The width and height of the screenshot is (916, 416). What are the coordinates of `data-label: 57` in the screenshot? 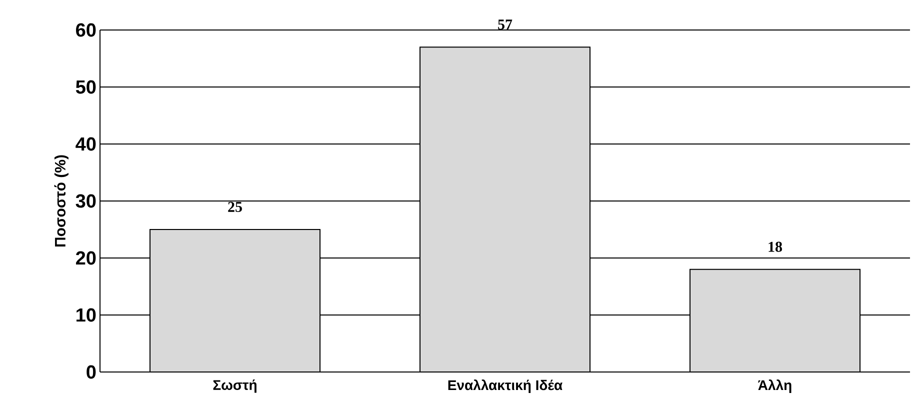 It's located at (505, 25).